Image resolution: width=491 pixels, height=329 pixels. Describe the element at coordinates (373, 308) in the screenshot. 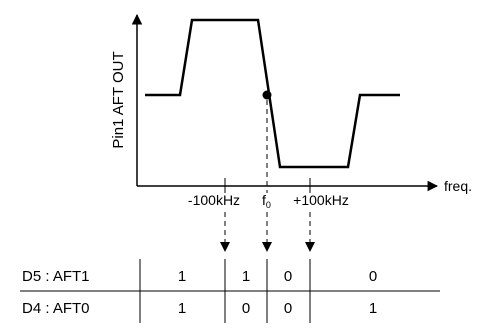

I see `row-d4-cell-4: 1` at that location.